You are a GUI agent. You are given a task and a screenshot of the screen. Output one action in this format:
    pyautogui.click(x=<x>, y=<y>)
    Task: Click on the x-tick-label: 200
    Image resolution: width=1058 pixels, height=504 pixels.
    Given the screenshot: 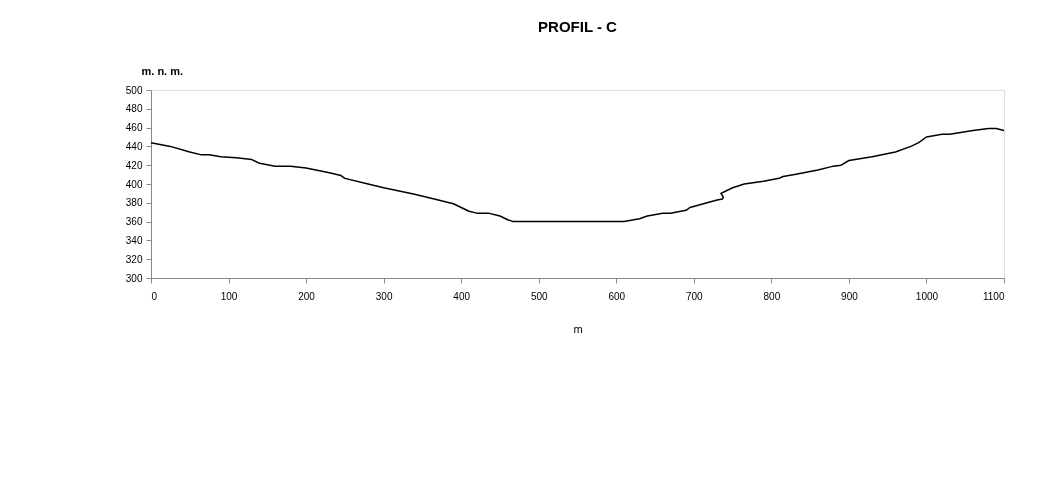 What is the action you would take?
    pyautogui.click(x=307, y=296)
    